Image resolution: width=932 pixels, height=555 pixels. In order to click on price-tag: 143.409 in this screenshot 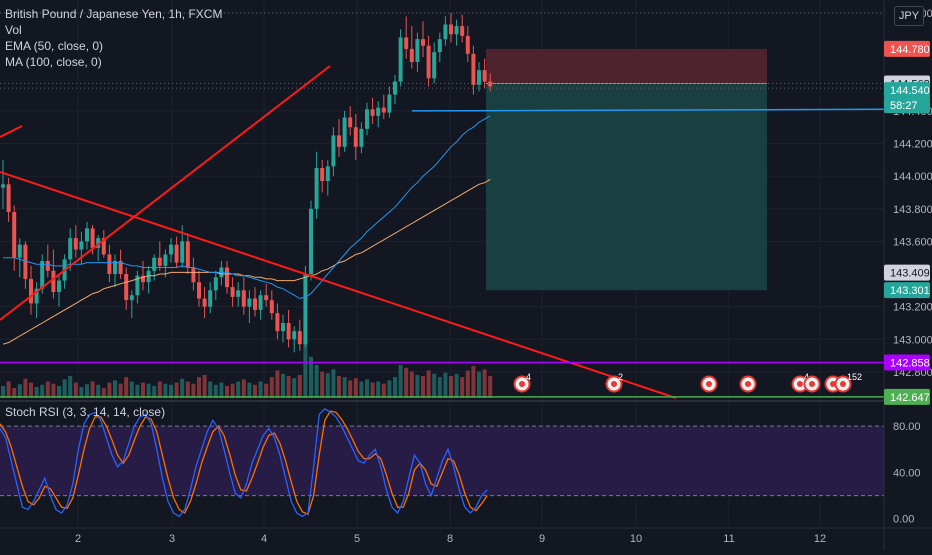, I will do `click(907, 272)`.